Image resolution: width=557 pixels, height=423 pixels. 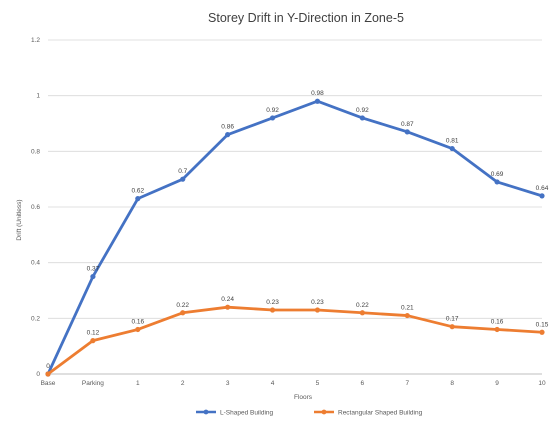 What do you see at coordinates (137, 191) in the screenshot?
I see `data-label: 0.62` at bounding box center [137, 191].